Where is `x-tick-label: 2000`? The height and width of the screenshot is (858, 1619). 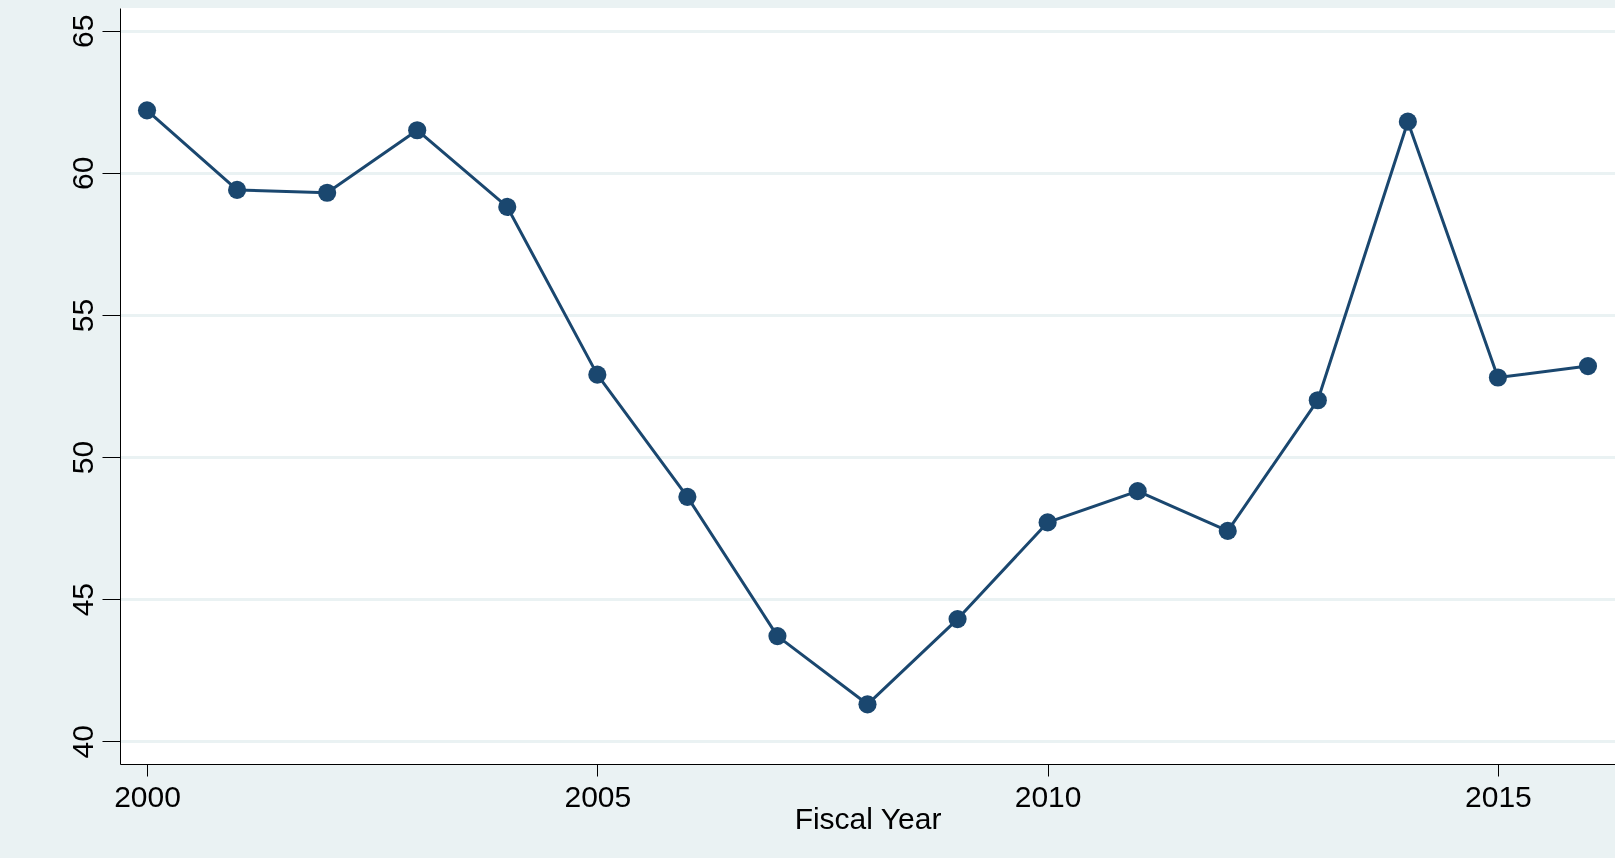
x-tick-label: 2000 is located at coordinates (147, 796).